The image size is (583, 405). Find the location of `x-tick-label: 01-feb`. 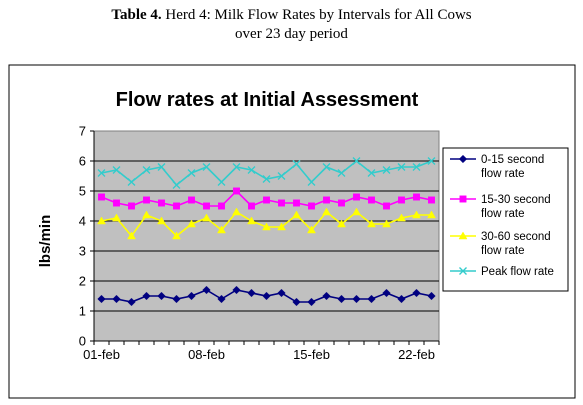

x-tick-label: 01-feb is located at coordinates (101, 354).